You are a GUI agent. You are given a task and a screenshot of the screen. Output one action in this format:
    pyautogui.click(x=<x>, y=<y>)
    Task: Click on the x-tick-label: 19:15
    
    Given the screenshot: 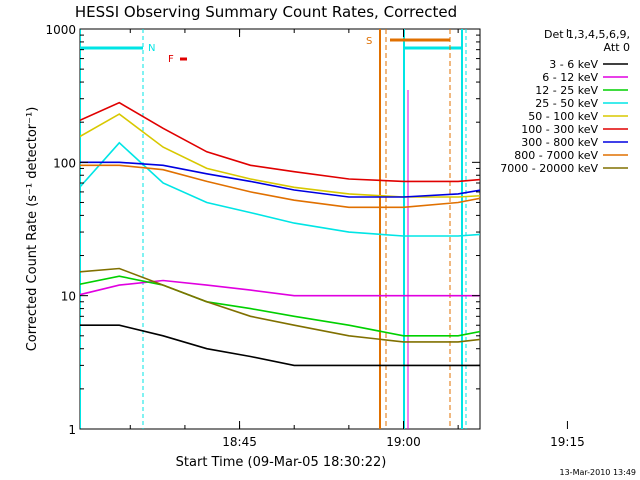 What is the action you would take?
    pyautogui.click(x=567, y=442)
    